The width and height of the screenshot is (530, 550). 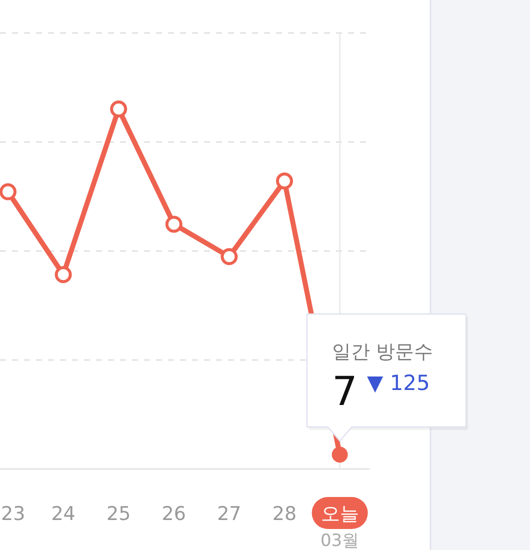 I want to click on x-tick-label: 24, so click(x=63, y=514).